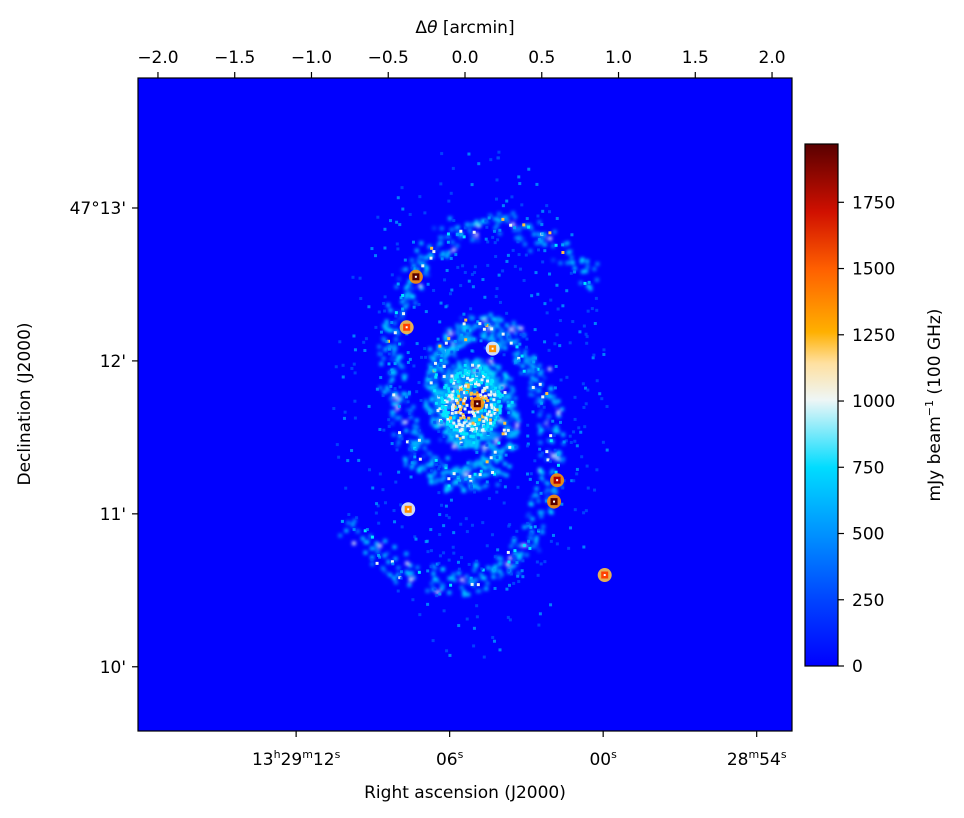  Describe the element at coordinates (98, 209) in the screenshot. I see `y-tick-label: 47°13'` at that location.